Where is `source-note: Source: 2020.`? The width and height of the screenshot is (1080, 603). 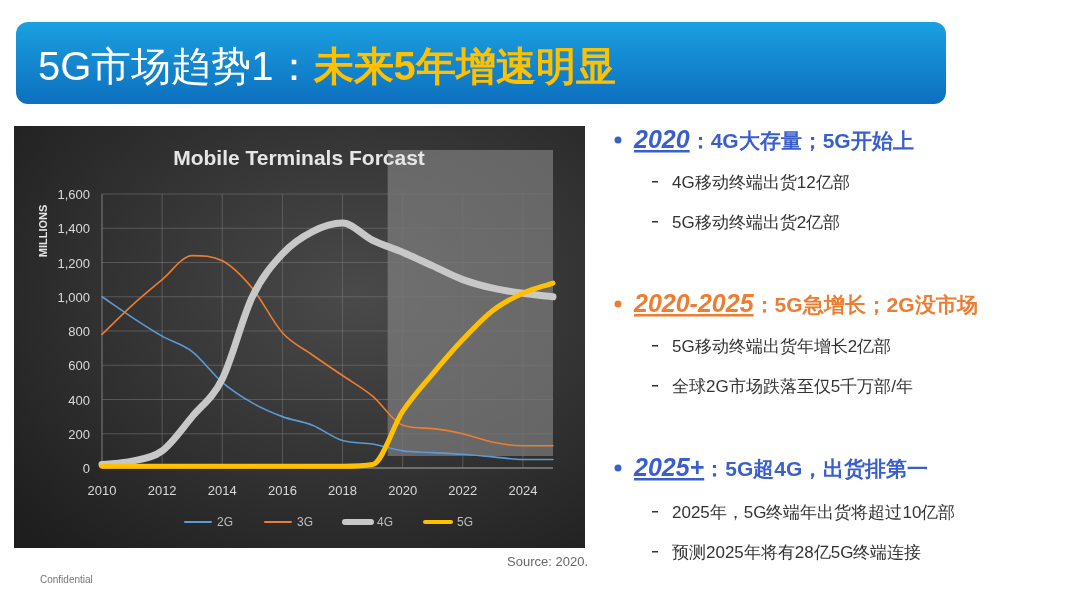
source-note: Source: 2020. is located at coordinates (547, 561).